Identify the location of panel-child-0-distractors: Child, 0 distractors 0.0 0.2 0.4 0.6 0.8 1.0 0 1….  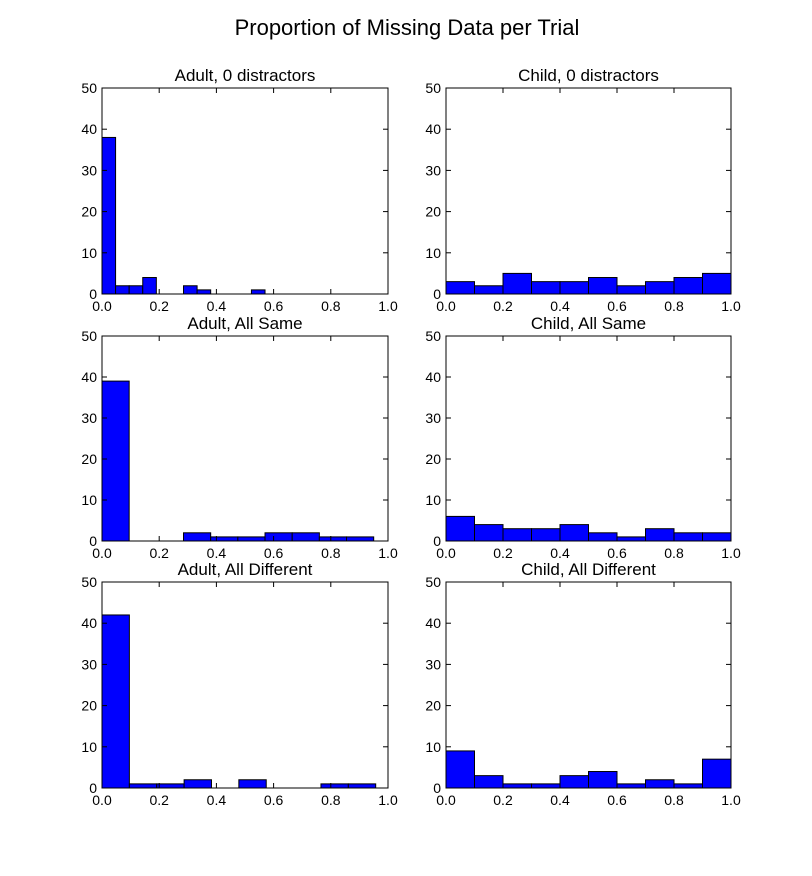
(583, 190).